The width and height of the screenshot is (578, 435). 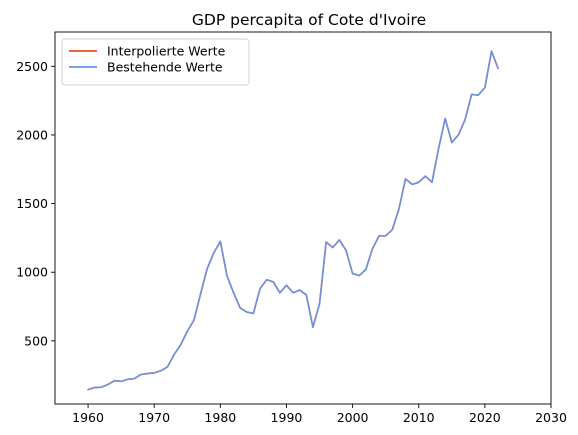 What do you see at coordinates (36, 340) in the screenshot?
I see `y-tick-label: 500` at bounding box center [36, 340].